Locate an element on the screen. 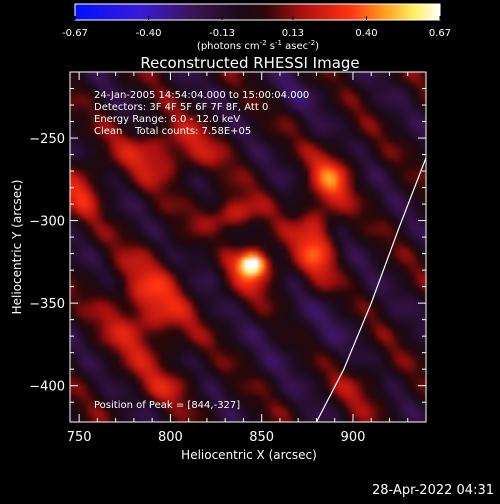 The width and height of the screenshot is (500, 504). colorbar-tick-label: 0.13 is located at coordinates (293, 33).